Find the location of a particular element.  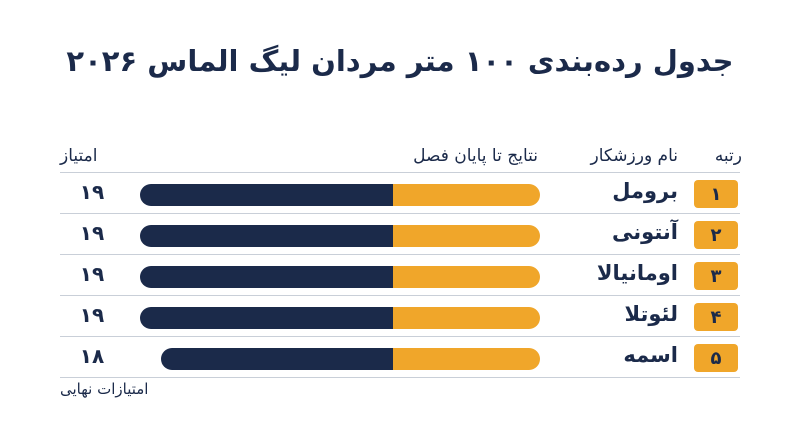

header-points: امتیاز is located at coordinates (79, 156).